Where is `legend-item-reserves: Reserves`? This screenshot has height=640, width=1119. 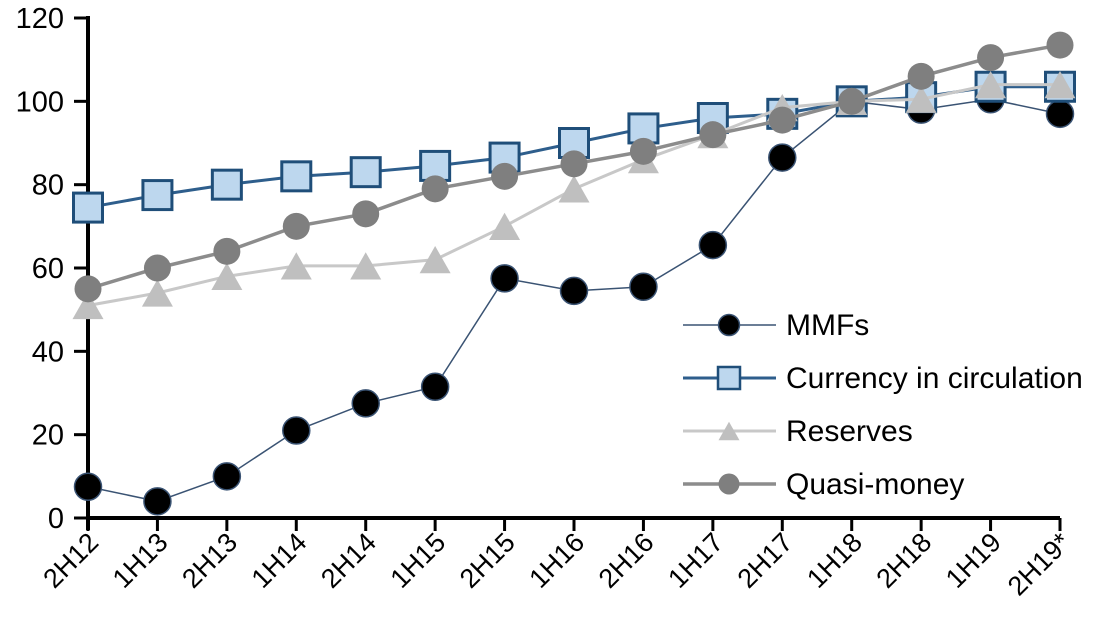 legend-item-reserves: Reserves is located at coordinates (798, 431).